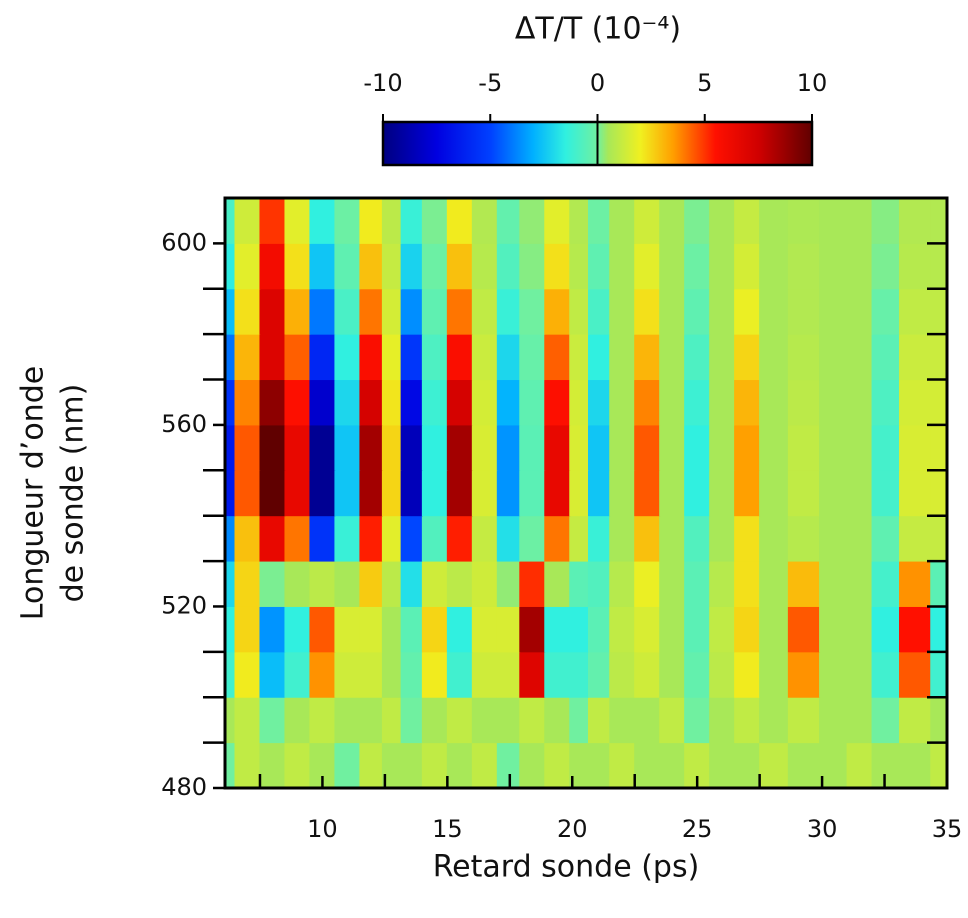 Image resolution: width=968 pixels, height=918 pixels. What do you see at coordinates (947, 829) in the screenshot?
I see `x-tick-label: 35` at bounding box center [947, 829].